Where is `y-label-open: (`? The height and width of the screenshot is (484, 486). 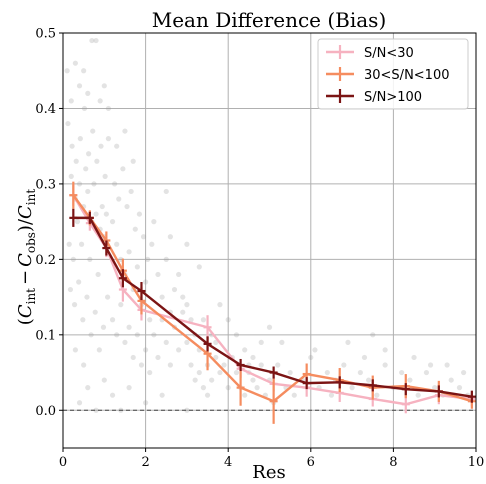 y-label-open: ( is located at coordinates (25, 321).